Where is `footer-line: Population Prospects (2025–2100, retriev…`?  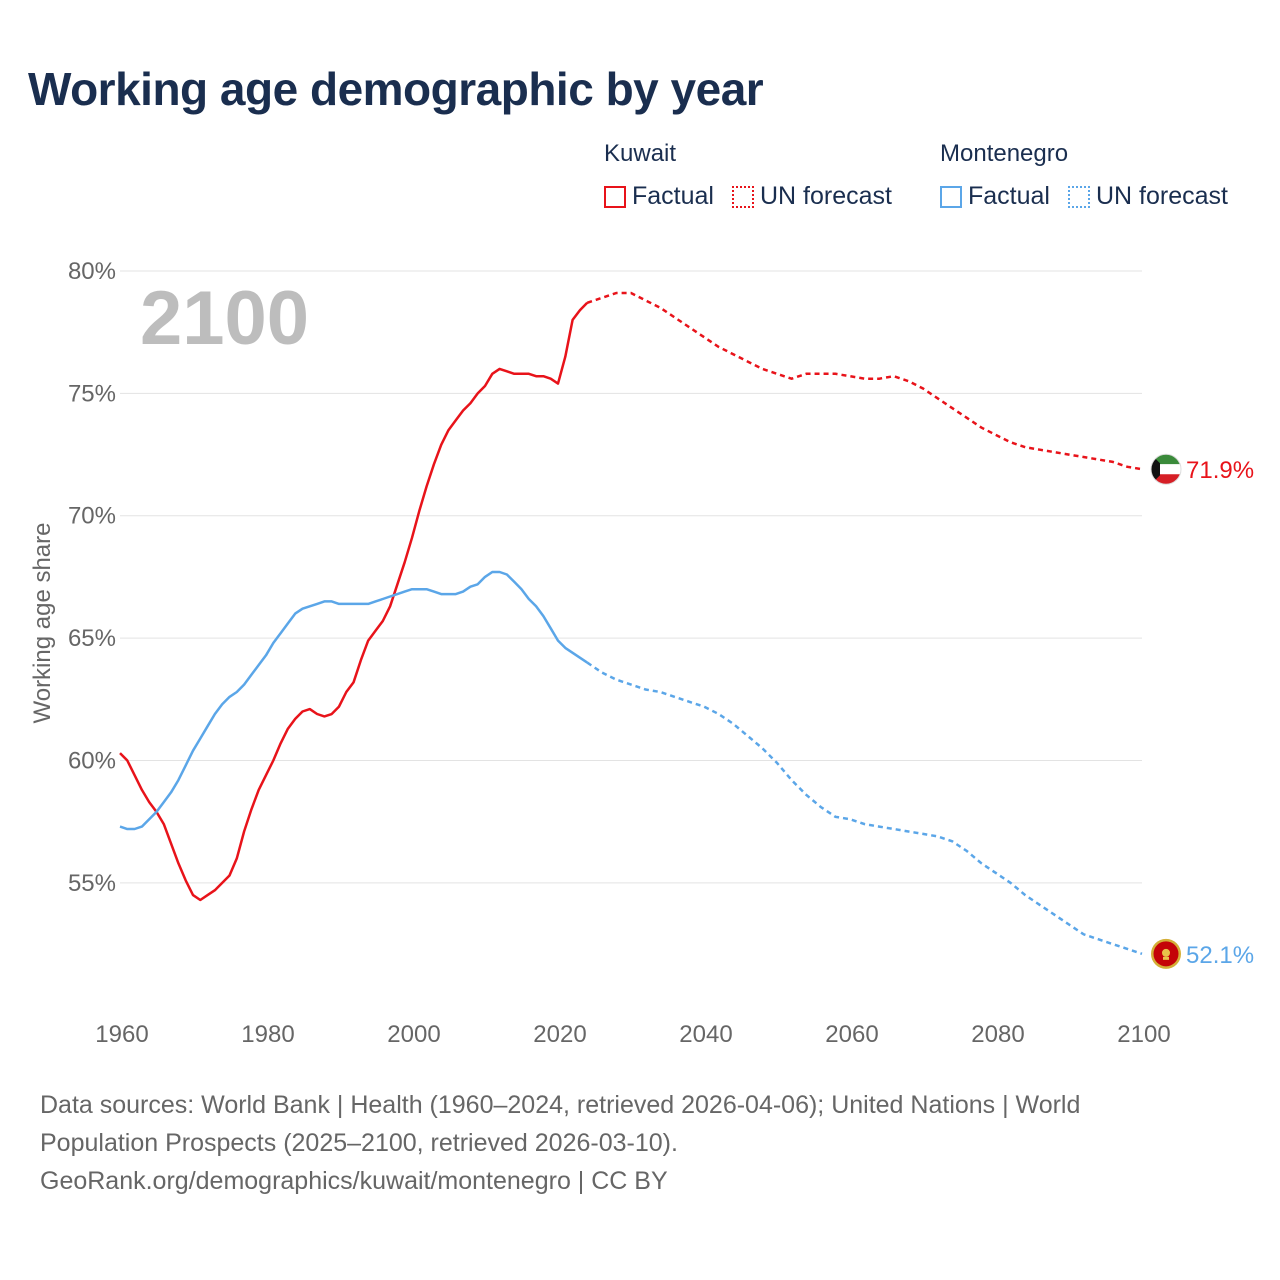
footer-line: Population Prospects (2025–2100, retriev… is located at coordinates (359, 1143).